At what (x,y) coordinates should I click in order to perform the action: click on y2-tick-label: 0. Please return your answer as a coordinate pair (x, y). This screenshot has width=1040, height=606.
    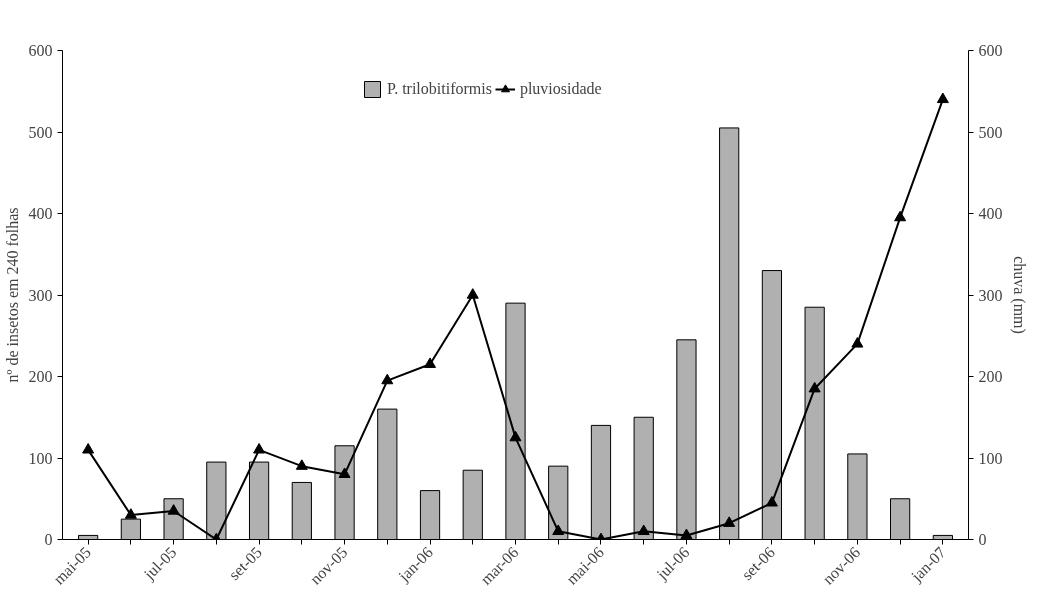
    Looking at the image, I should click on (982, 539).